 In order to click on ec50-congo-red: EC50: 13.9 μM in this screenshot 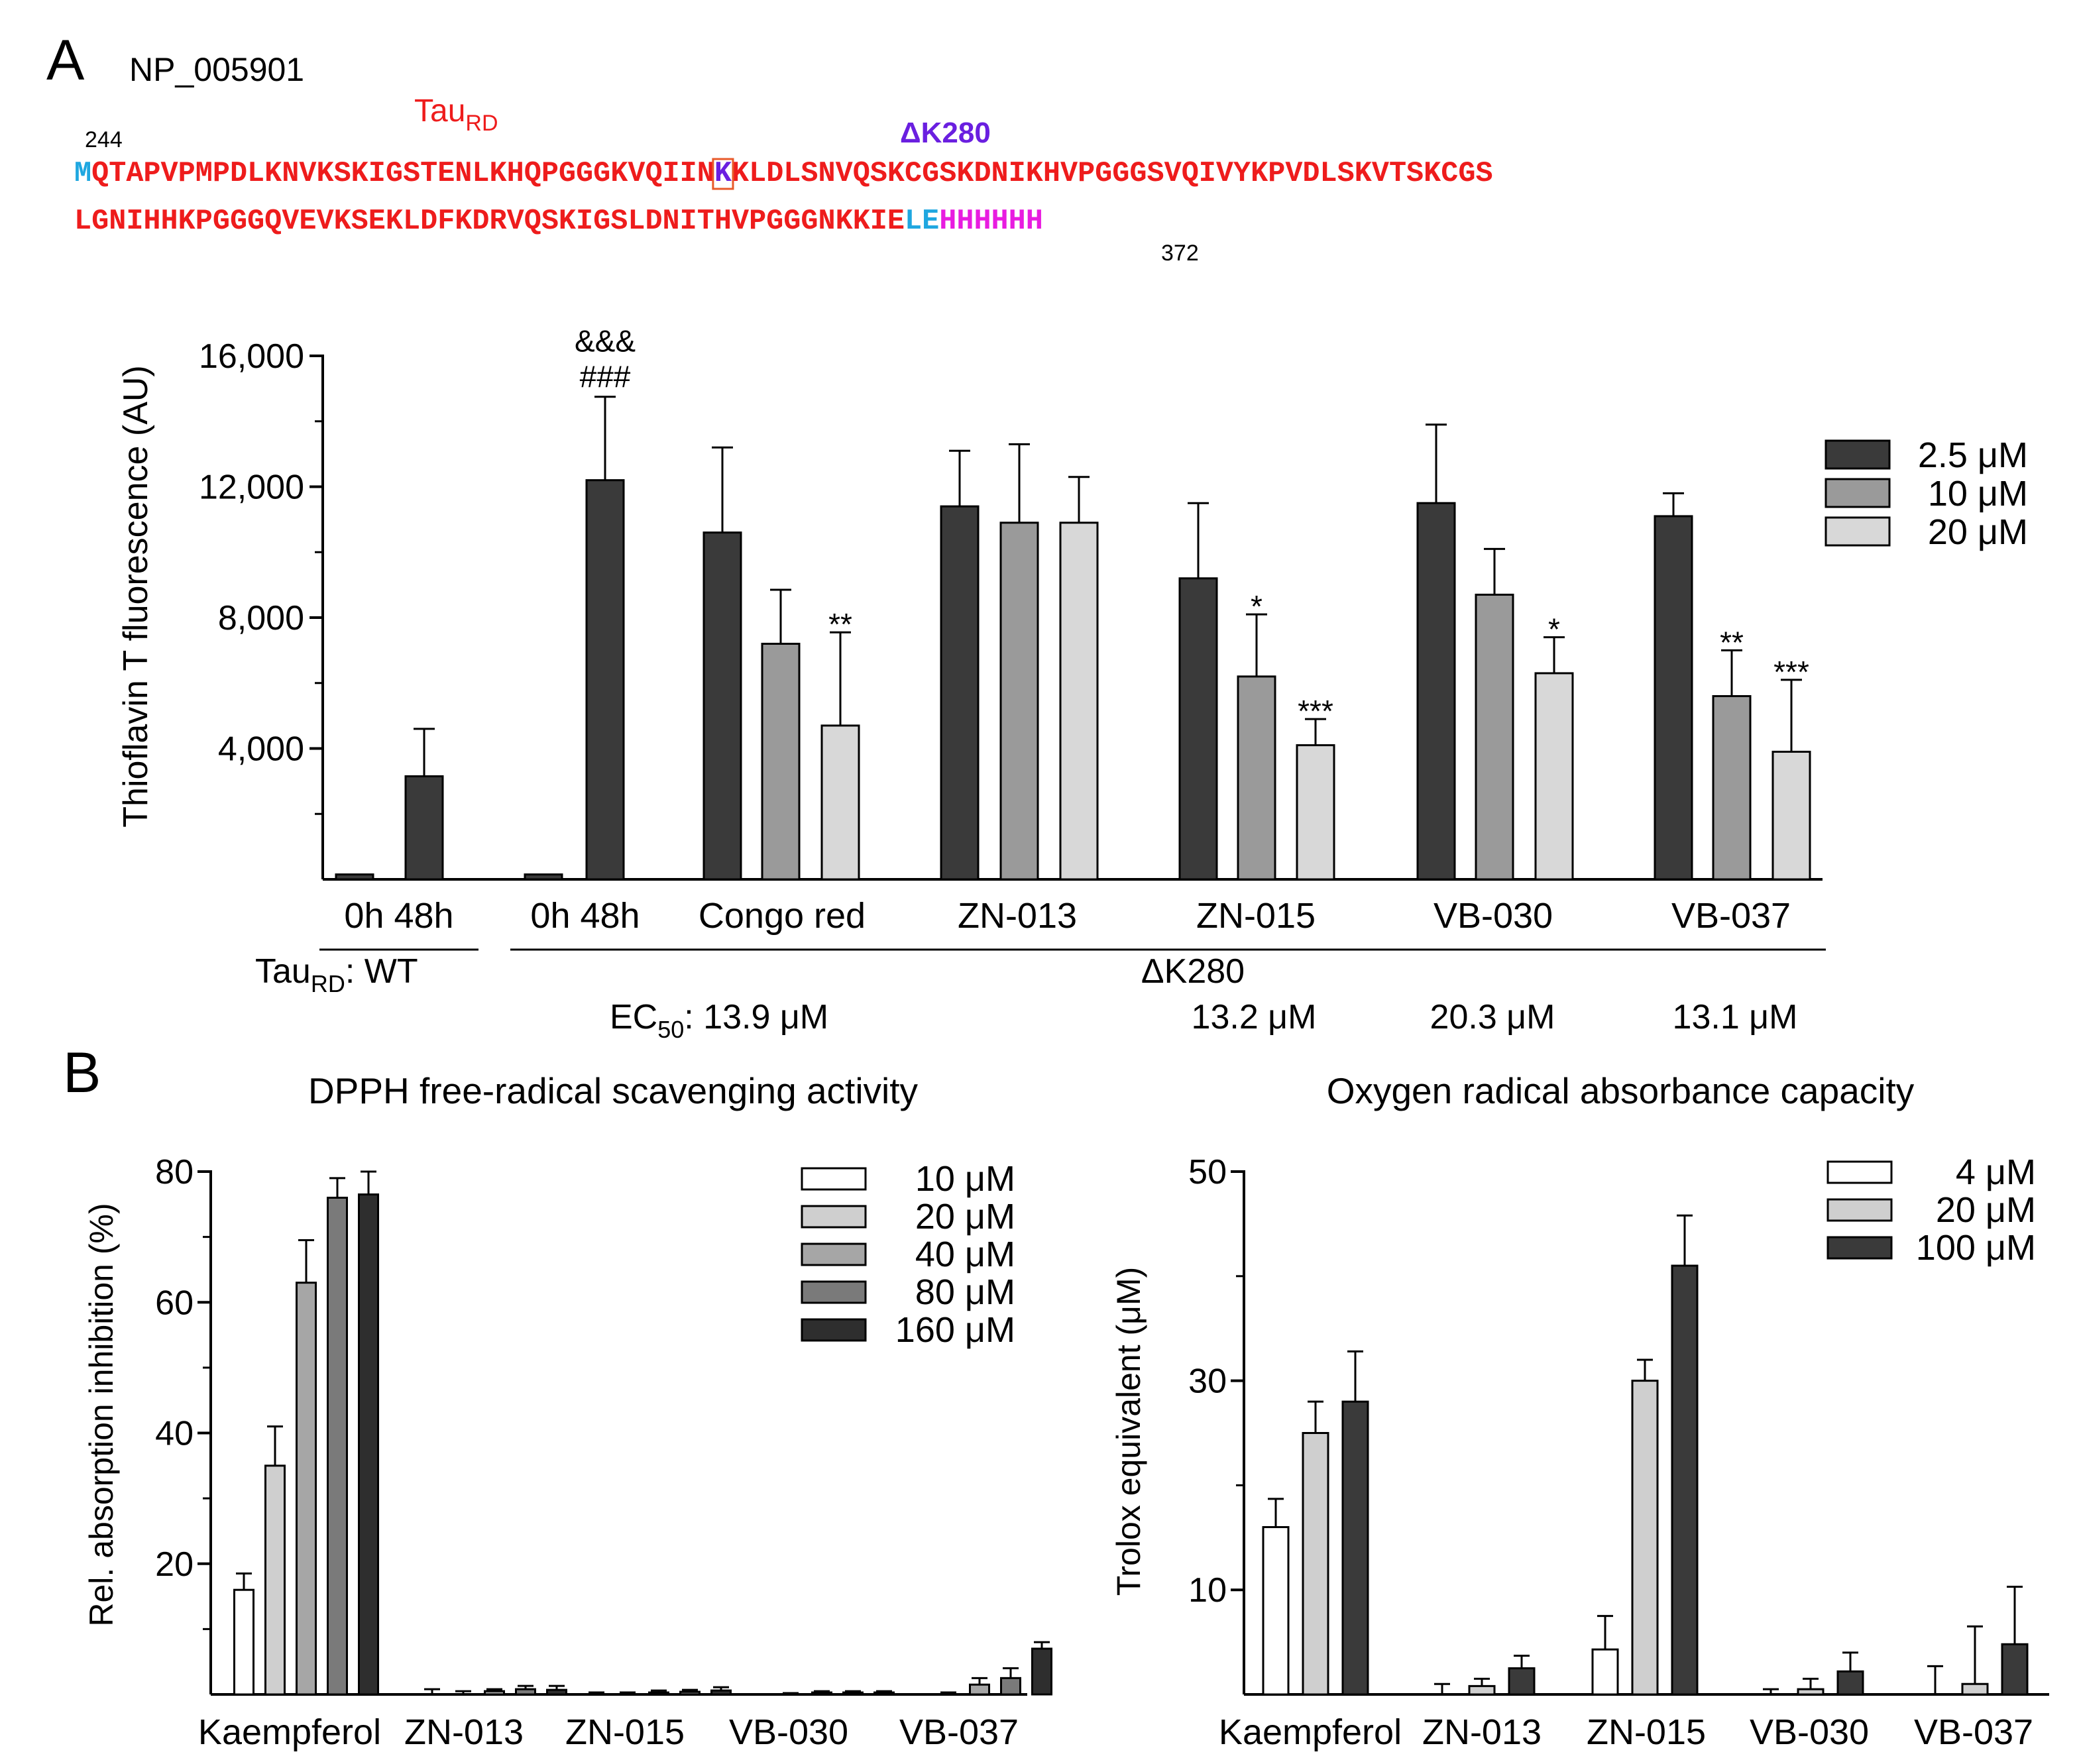, I will do `click(719, 1020)`.